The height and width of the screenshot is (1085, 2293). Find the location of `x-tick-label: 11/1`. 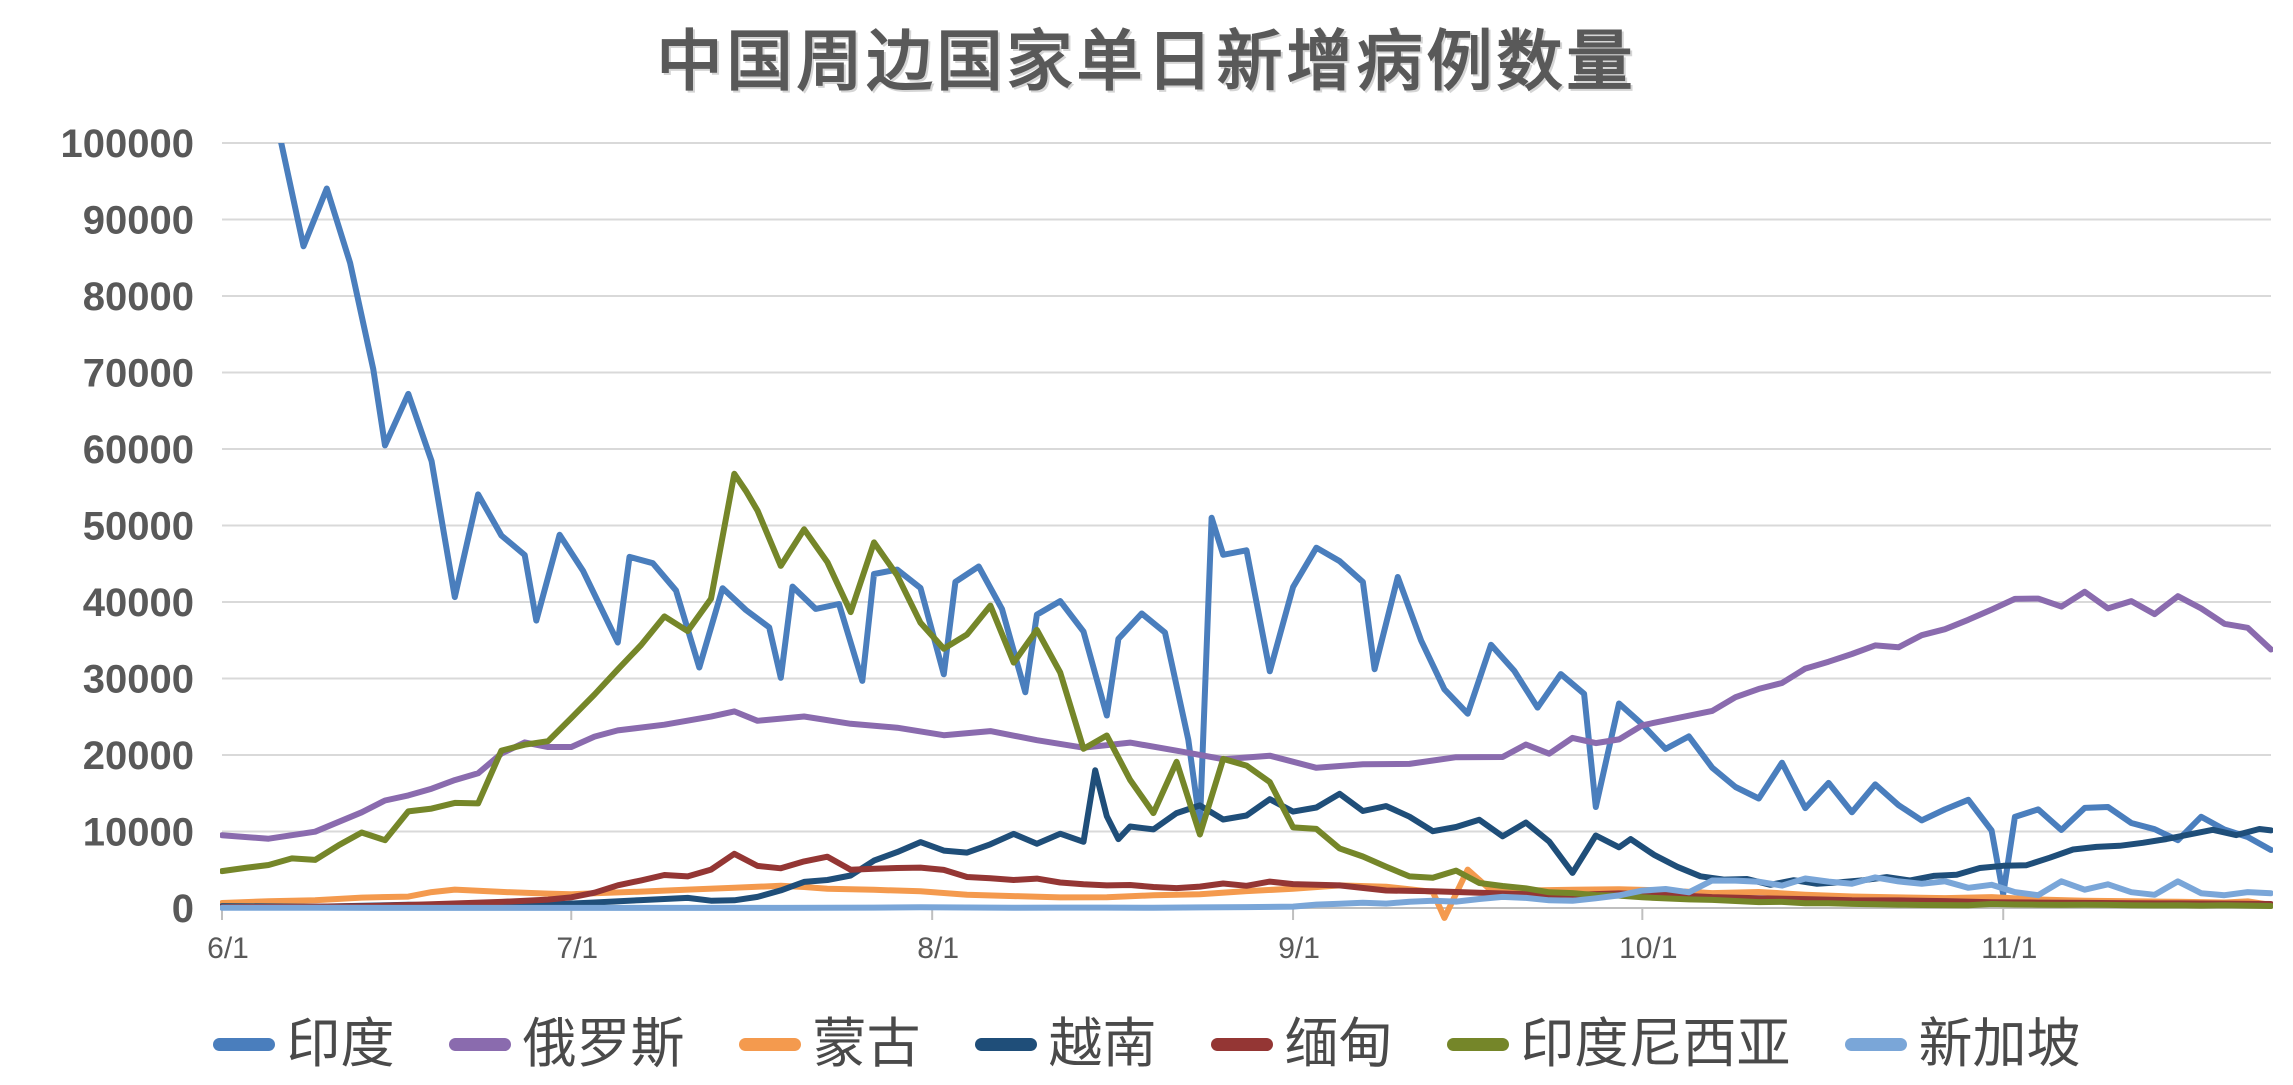

x-tick-label: 11/1 is located at coordinates (2009, 948).